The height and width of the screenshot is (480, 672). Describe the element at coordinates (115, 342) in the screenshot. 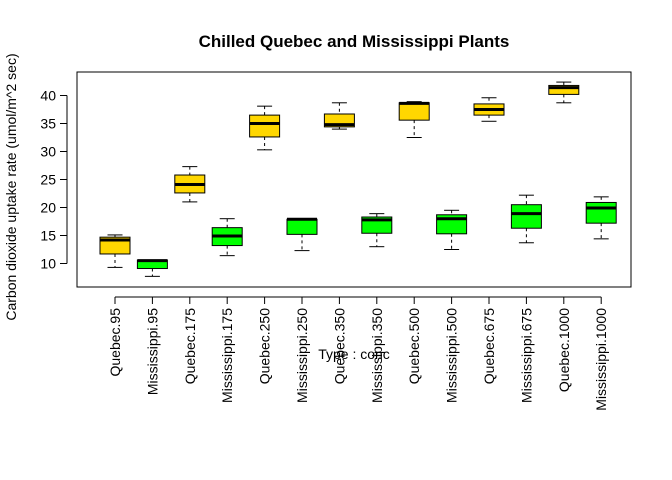

I see `x-tick-label: Quebec.95` at that location.